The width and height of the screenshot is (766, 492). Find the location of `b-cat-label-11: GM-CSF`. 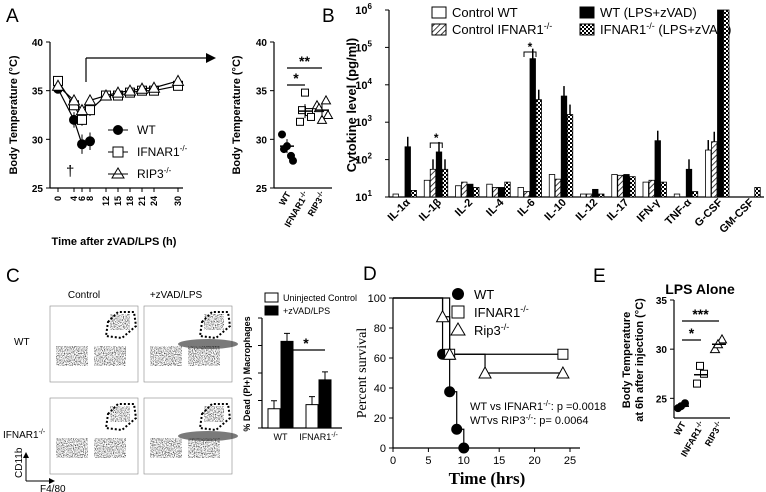

b-cat-label-11: GM-CSF is located at coordinates (736, 215).